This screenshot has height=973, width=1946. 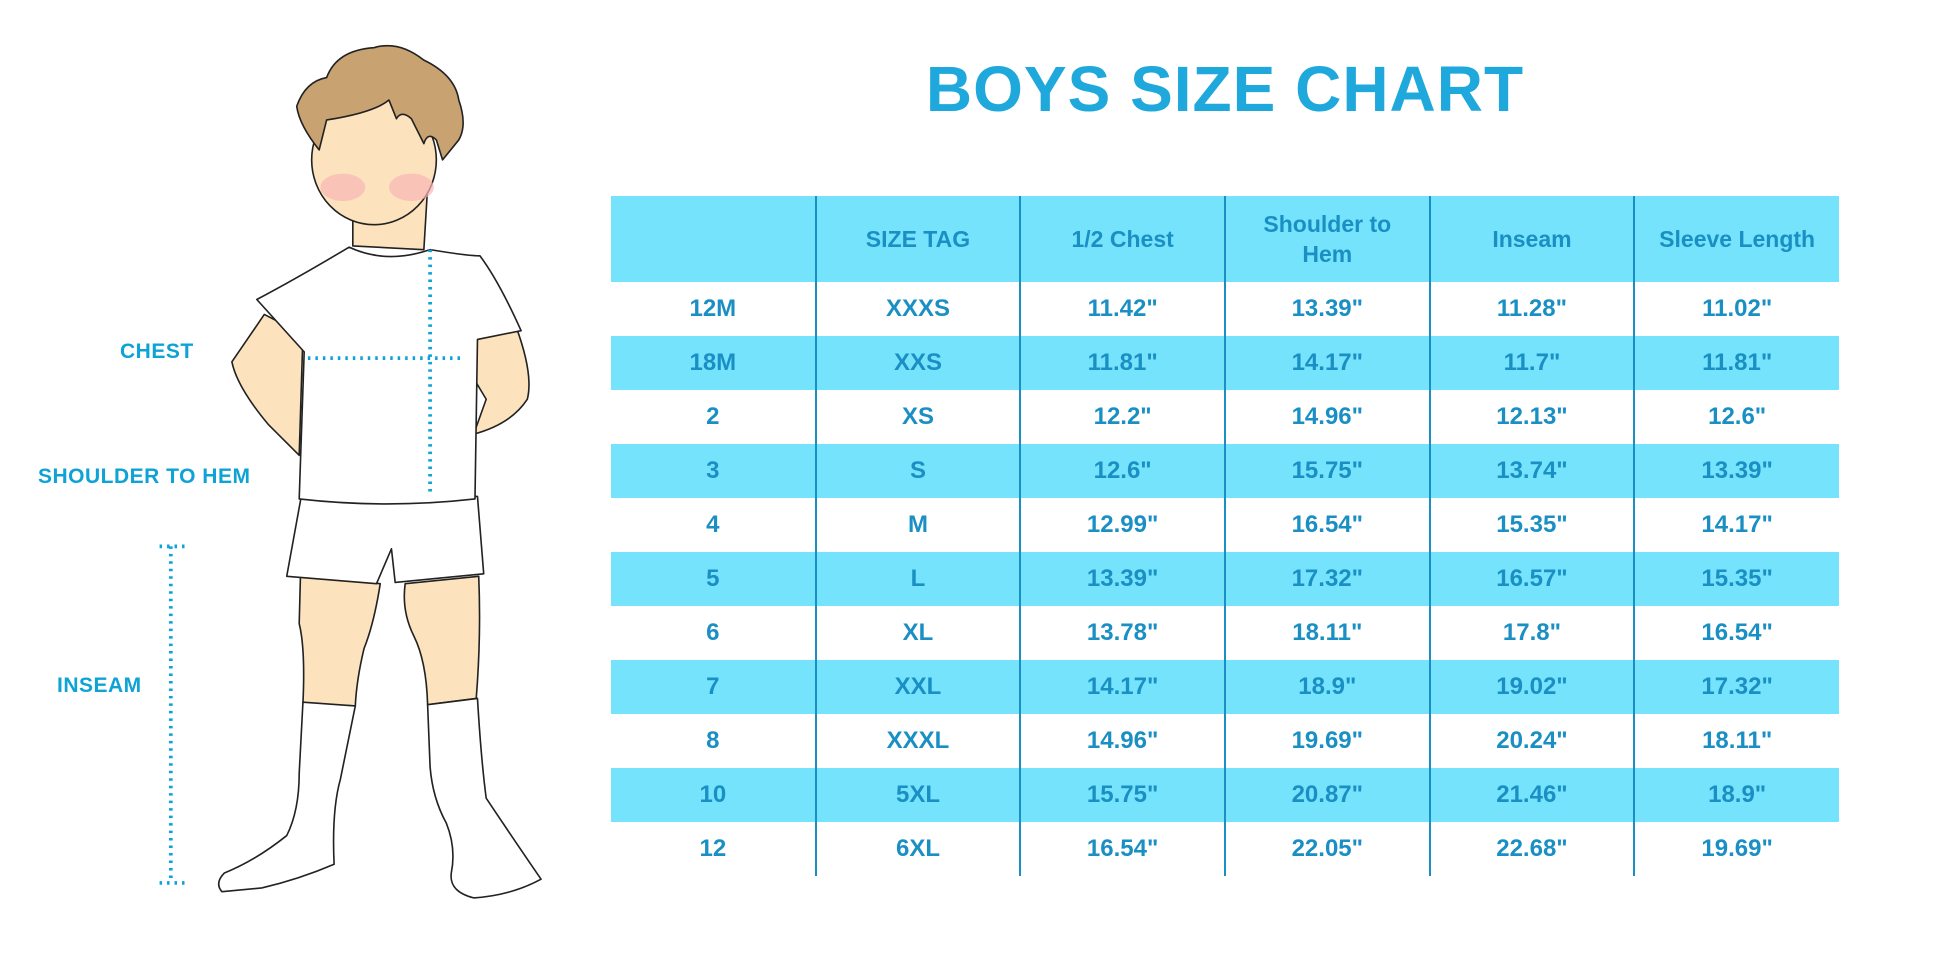 What do you see at coordinates (917, 795) in the screenshot?
I see `cell-size-tag: 5XL` at bounding box center [917, 795].